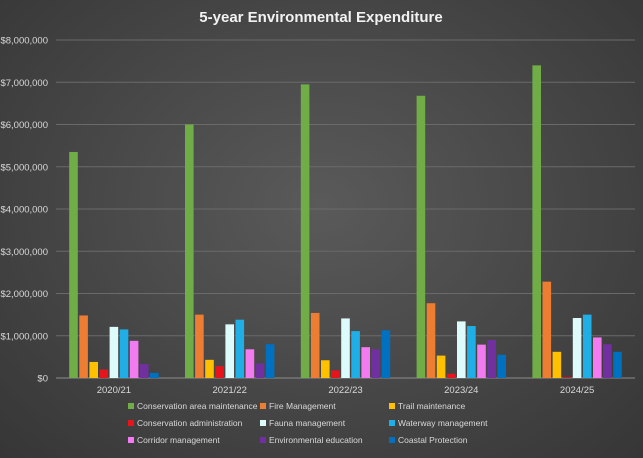  What do you see at coordinates (24, 336) in the screenshot?
I see `y-tick-label: $1,000,000` at bounding box center [24, 336].